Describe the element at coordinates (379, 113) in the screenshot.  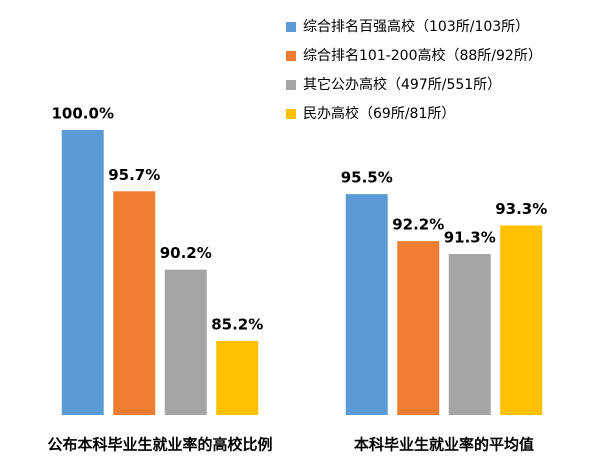
I see `legend-label: 民办高校（69所/81所）` at that location.